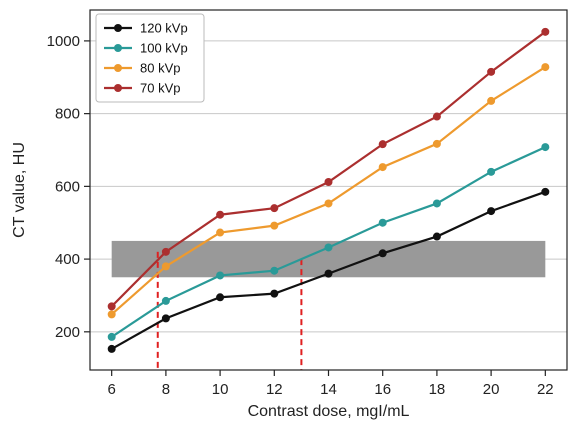  I want to click on legend: 120 kVp 100 kVp 80 kVp 70 kVp, so click(150, 58).